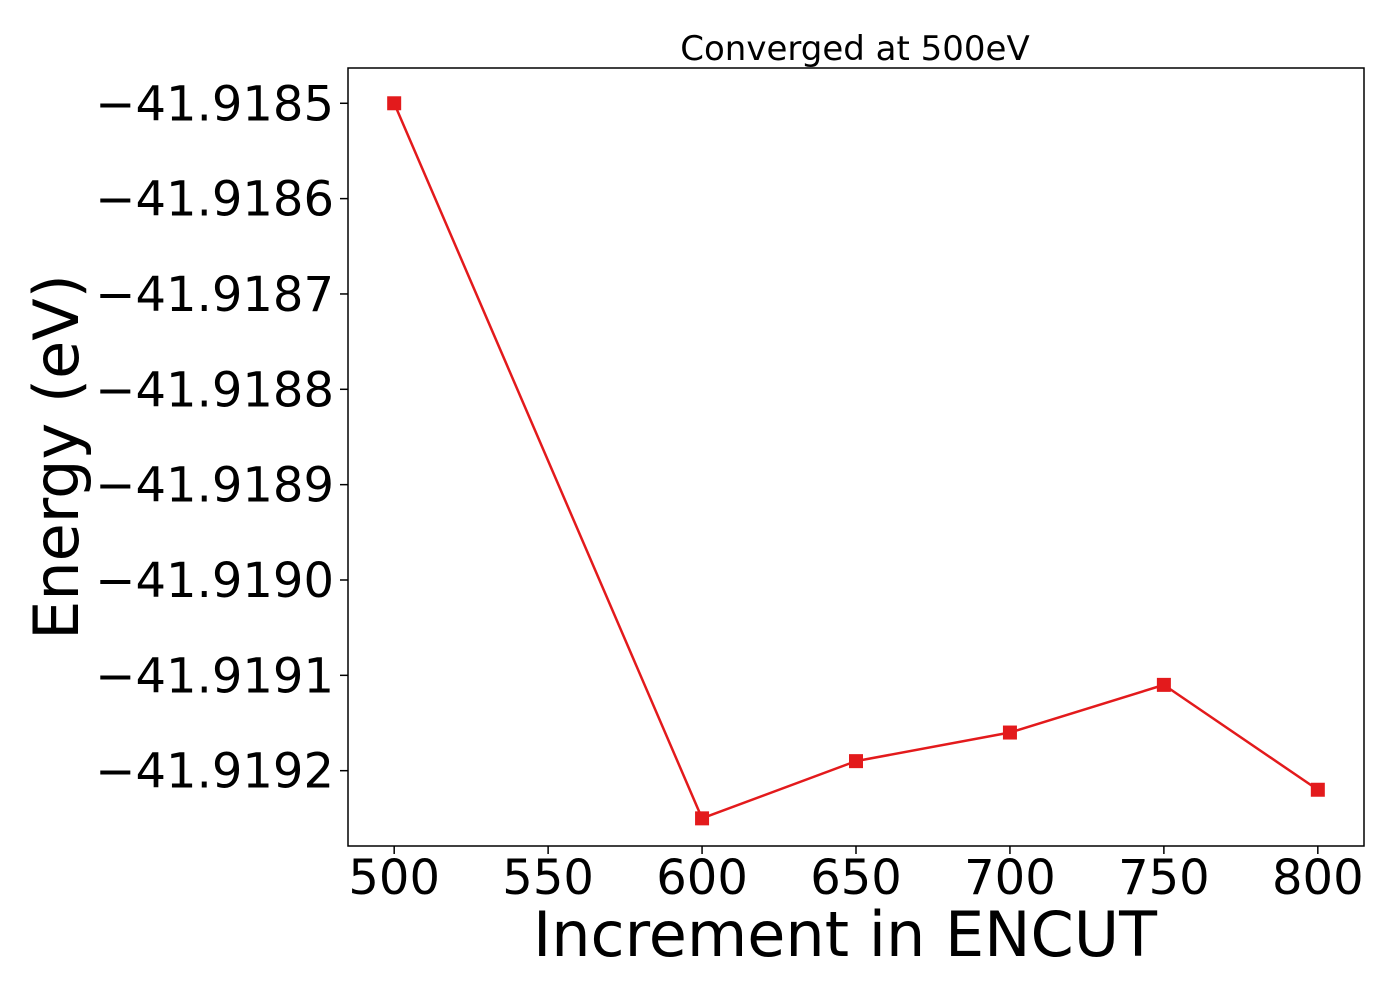  I want to click on y-tick-label: −41.9192, so click(214, 772).